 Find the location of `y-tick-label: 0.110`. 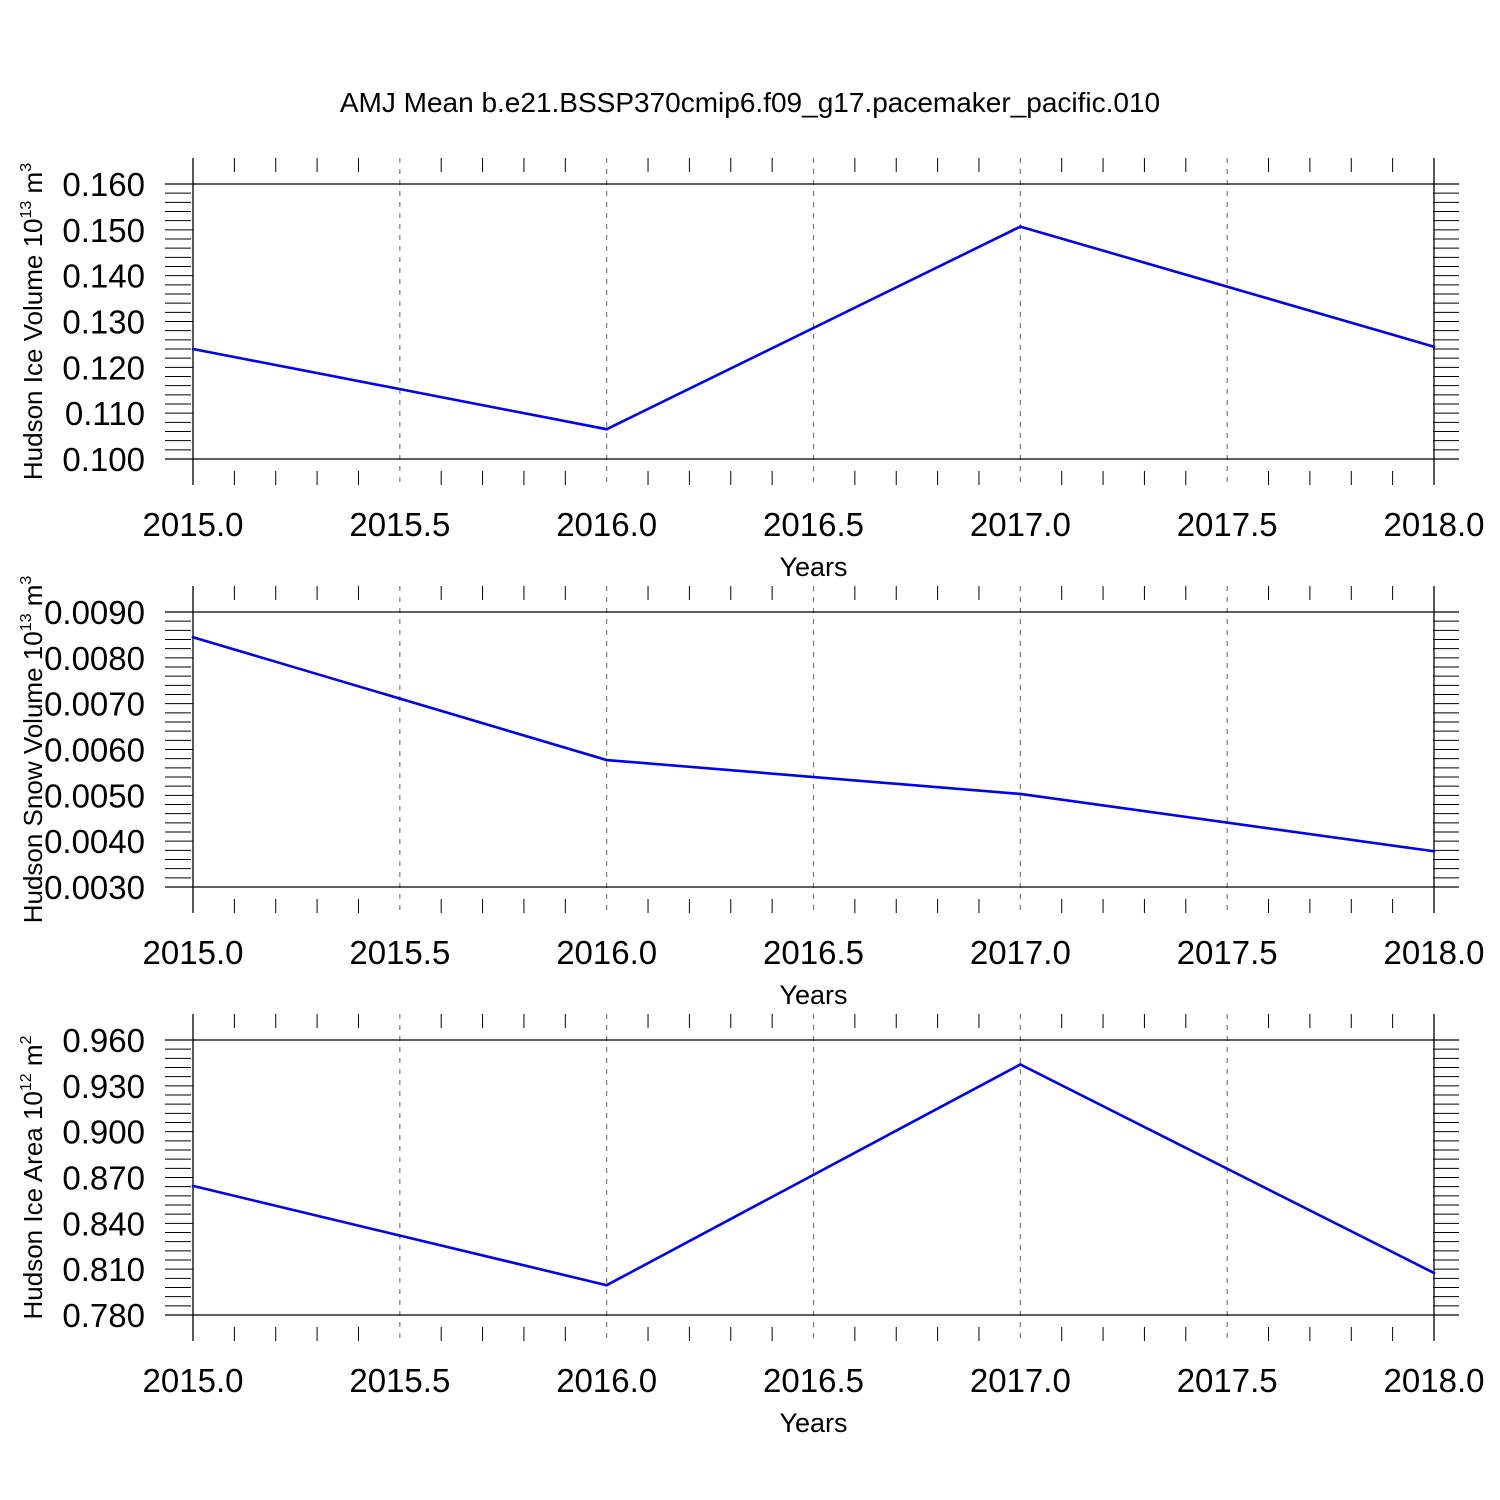

y-tick-label: 0.110 is located at coordinates (105, 413).